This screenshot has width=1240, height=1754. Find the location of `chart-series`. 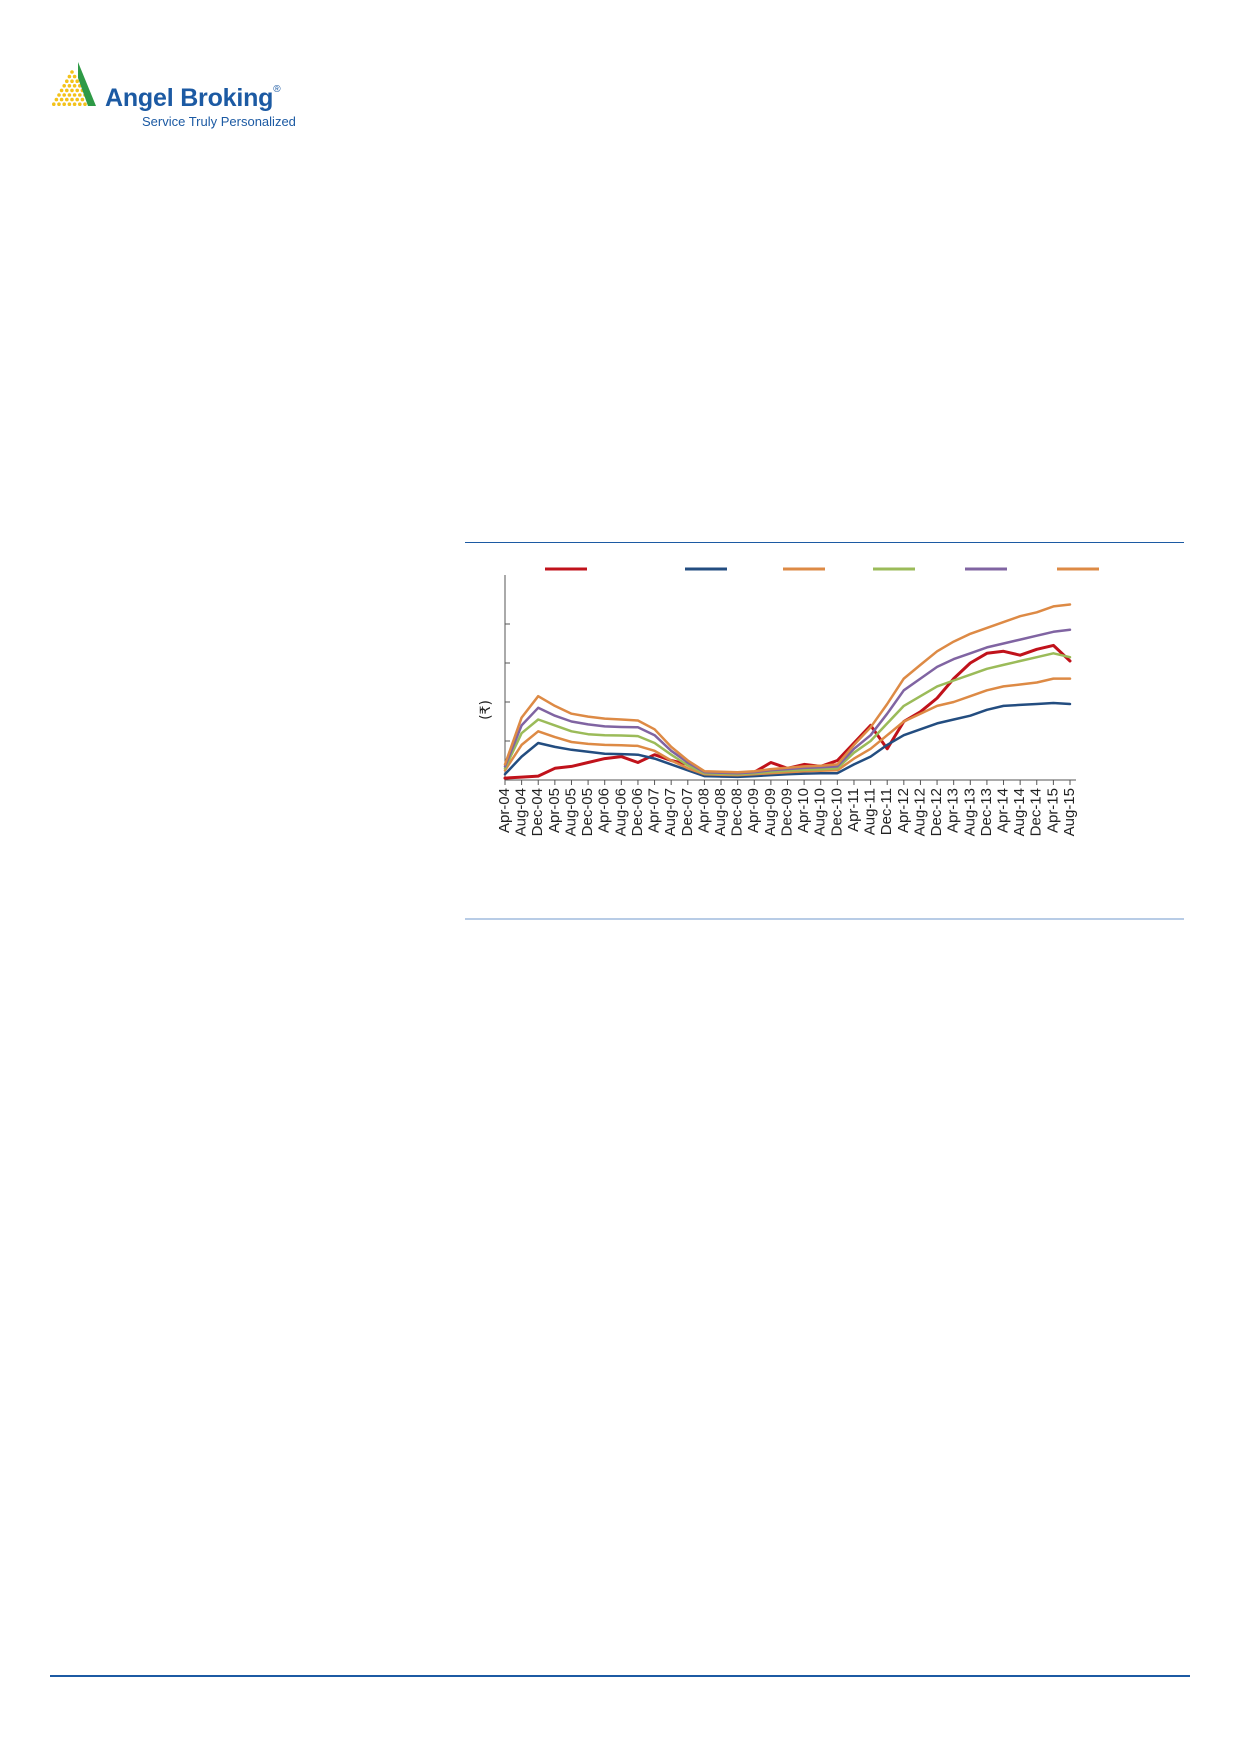

chart-series is located at coordinates (787, 691).